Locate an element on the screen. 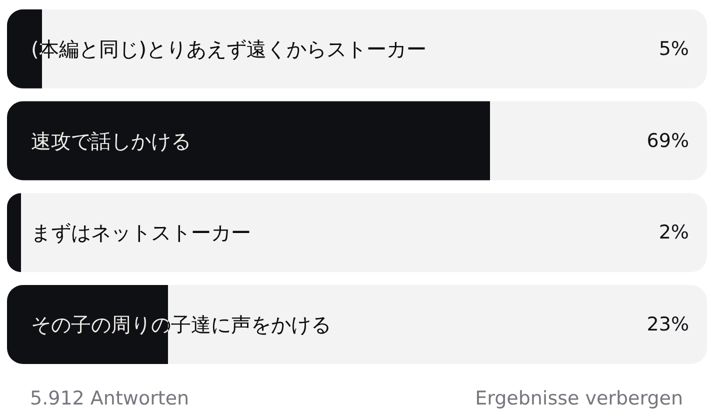 The width and height of the screenshot is (711, 418). data-label: 23% is located at coordinates (667, 324).